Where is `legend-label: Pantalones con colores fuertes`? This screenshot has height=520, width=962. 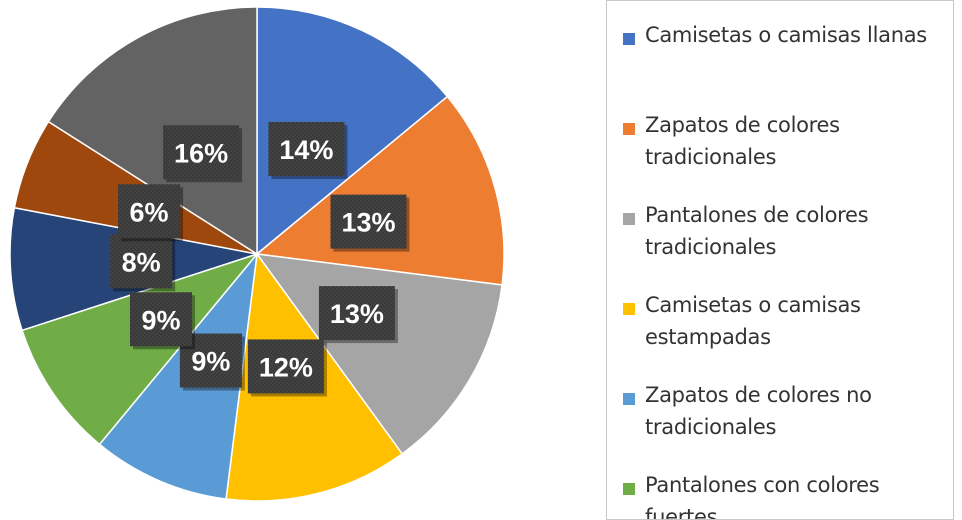
legend-label: Pantalones con colores fuertes is located at coordinates (762, 496).